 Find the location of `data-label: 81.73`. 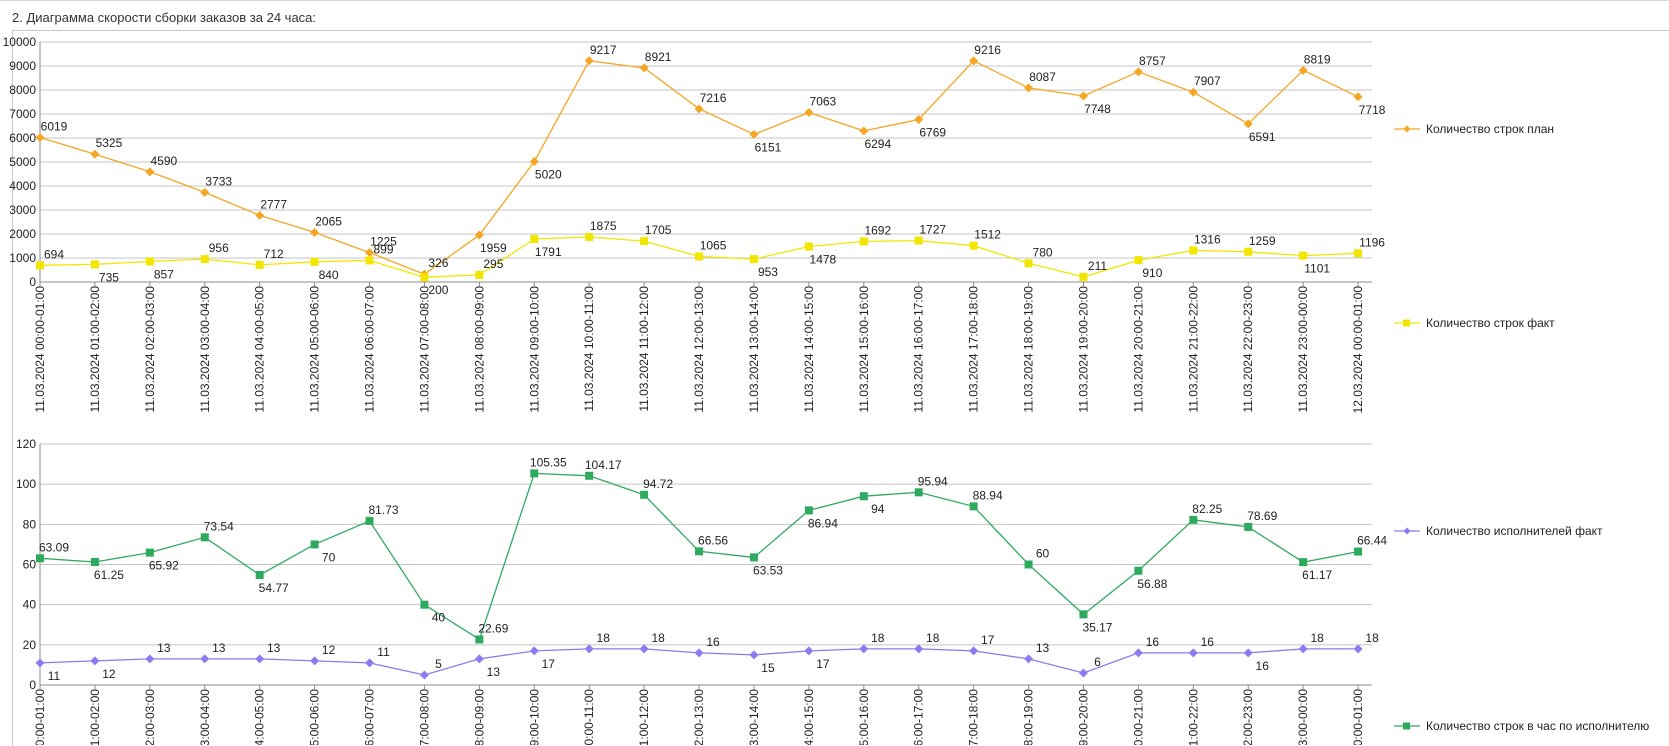

data-label: 81.73 is located at coordinates (384, 510).